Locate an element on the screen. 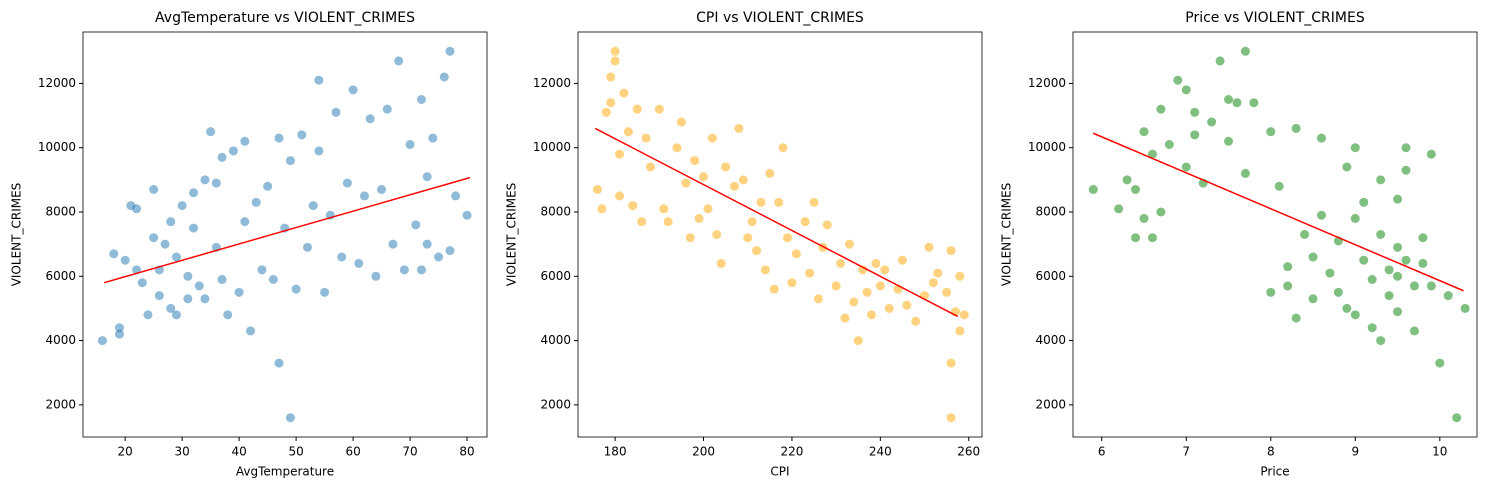 Image resolution: width=1489 pixels, height=490 pixels. x-tick-label: 220 is located at coordinates (791, 452).